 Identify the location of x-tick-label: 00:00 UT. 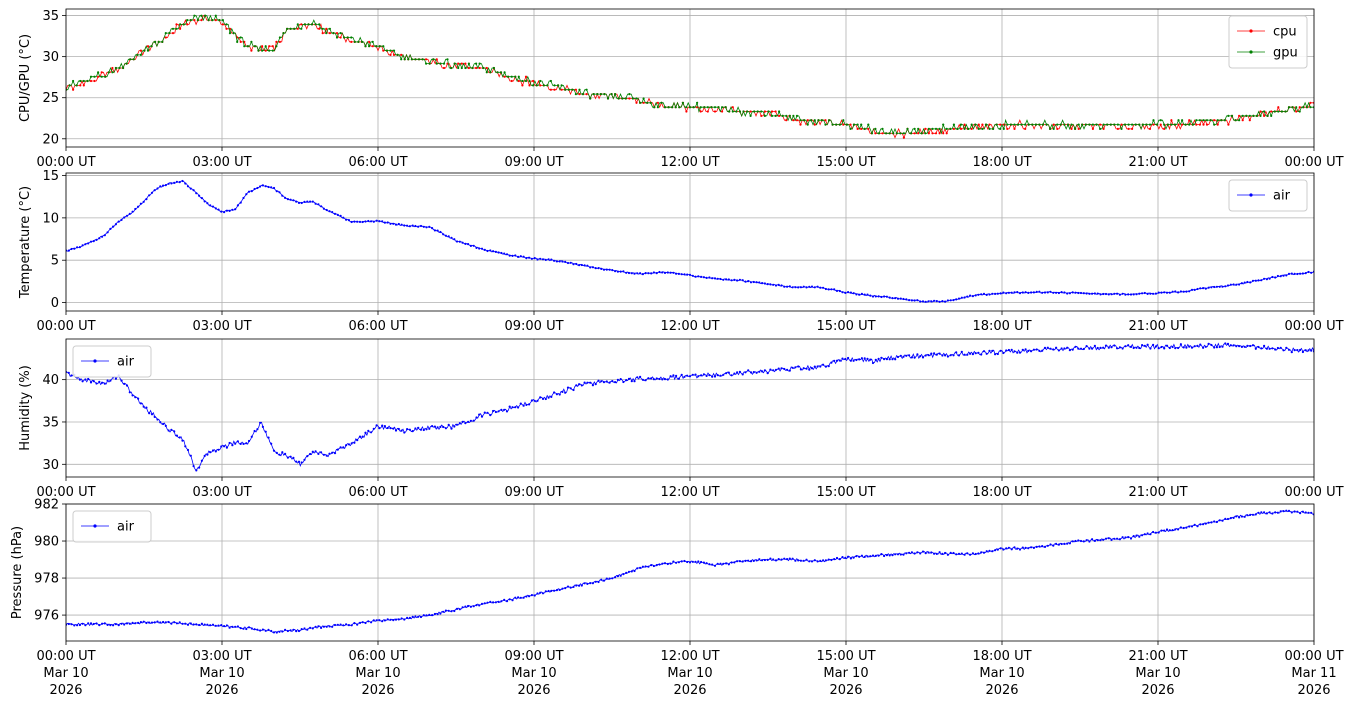
(1313, 492).